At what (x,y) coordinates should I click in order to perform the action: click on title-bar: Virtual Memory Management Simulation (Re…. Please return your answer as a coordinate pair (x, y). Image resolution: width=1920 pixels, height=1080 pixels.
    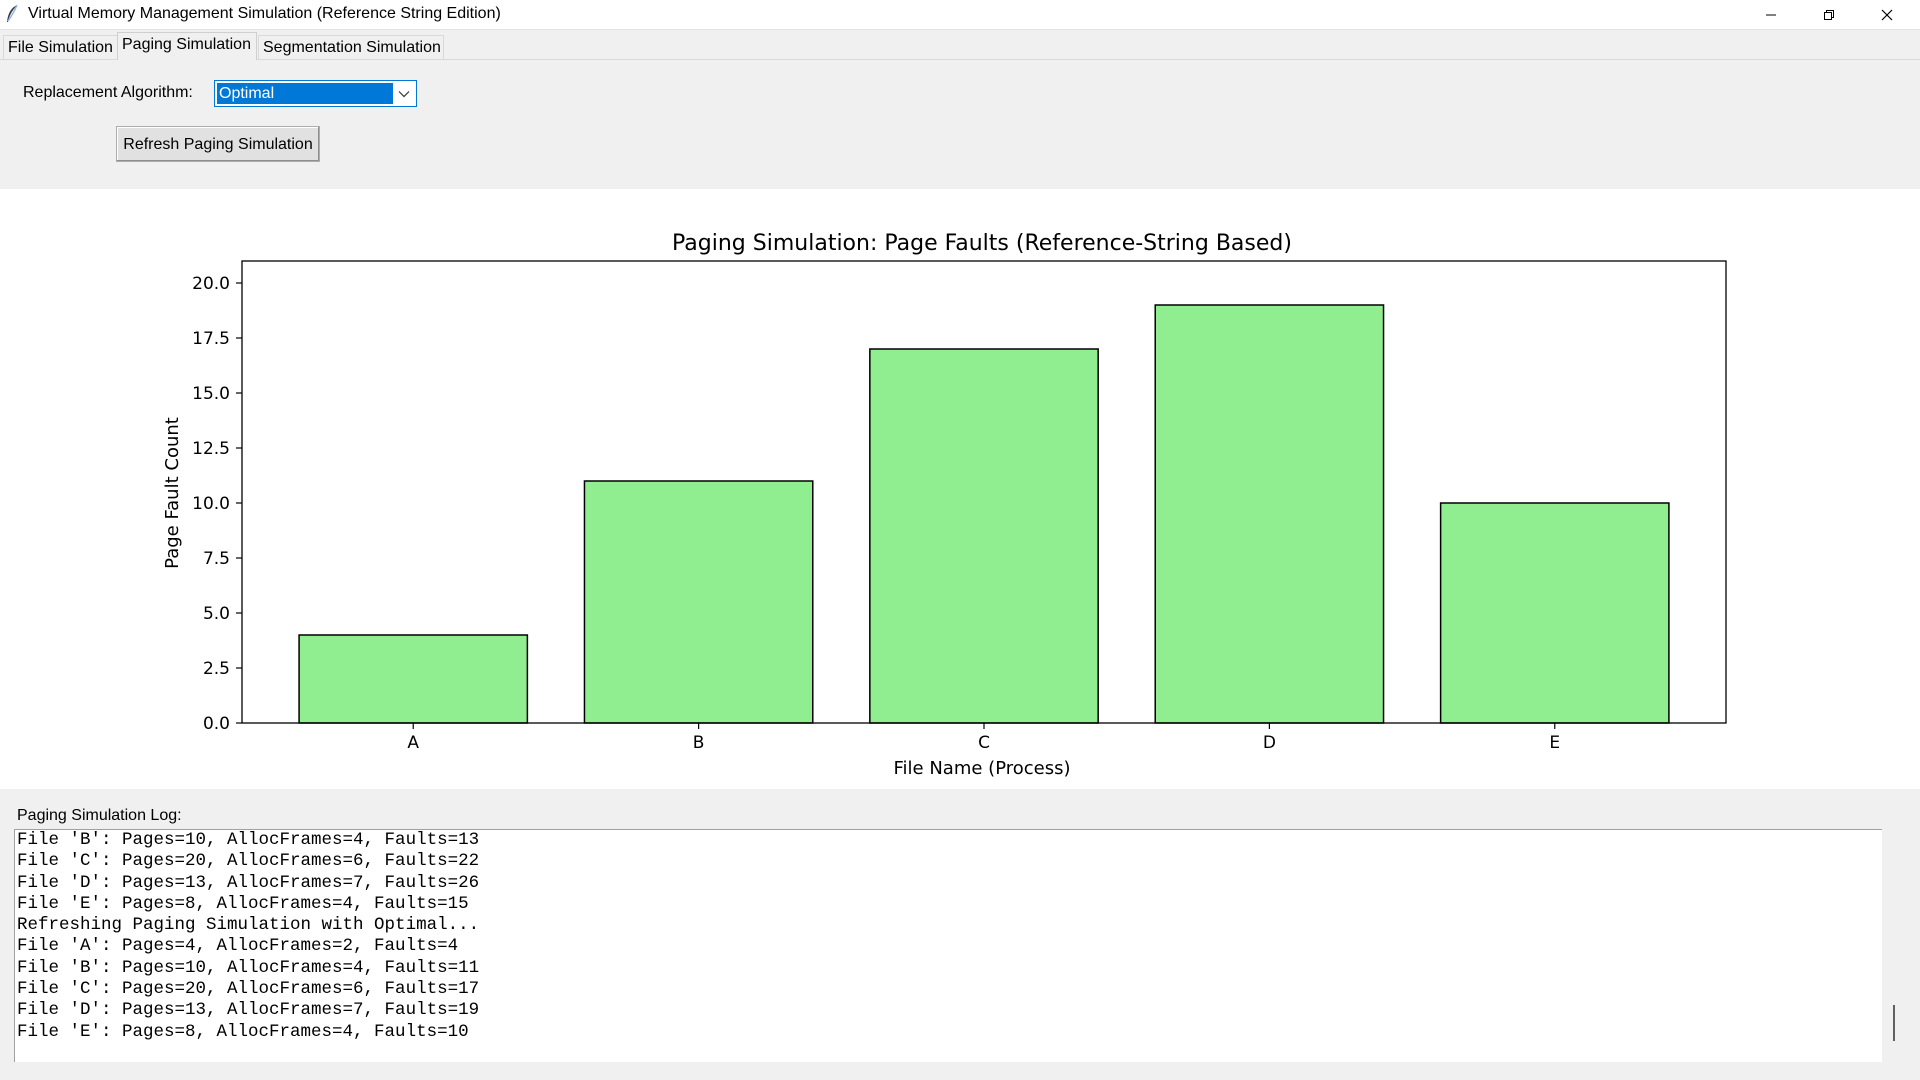
    Looking at the image, I should click on (960, 15).